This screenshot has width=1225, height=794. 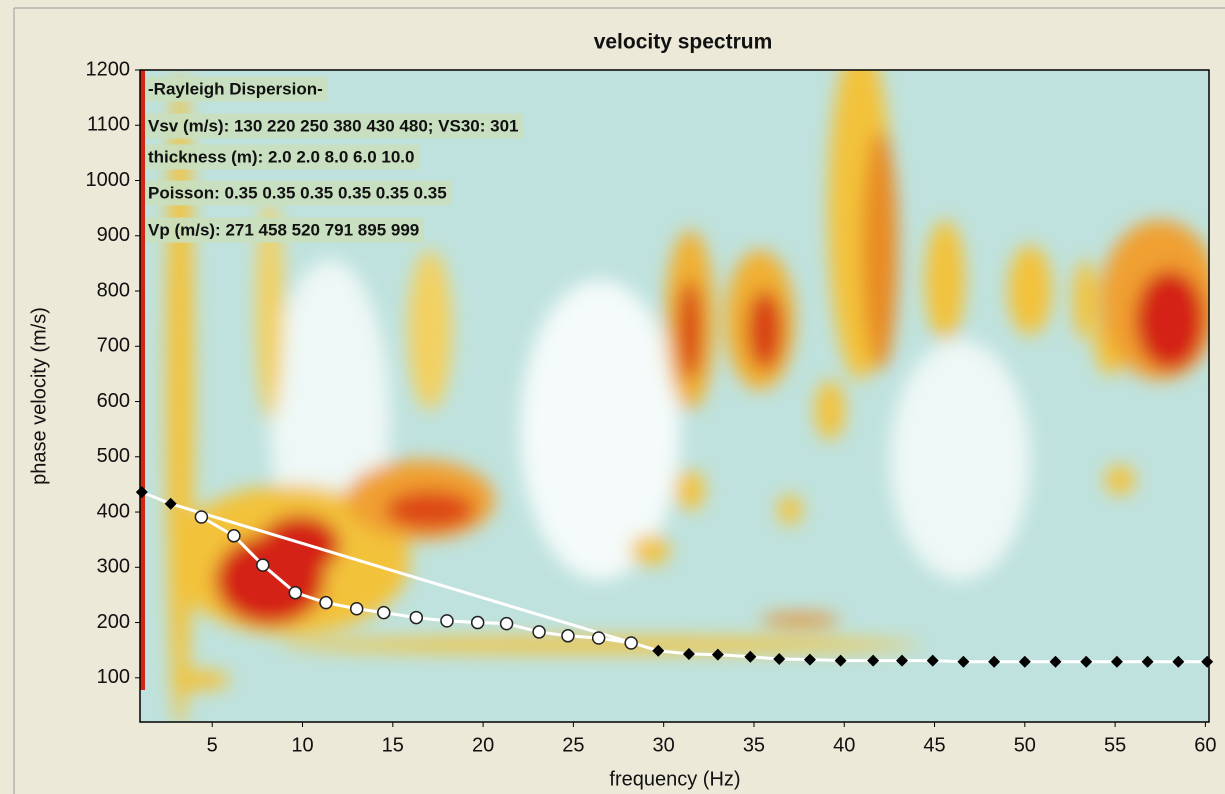 I want to click on y-tick-label: 700, so click(x=113, y=346).